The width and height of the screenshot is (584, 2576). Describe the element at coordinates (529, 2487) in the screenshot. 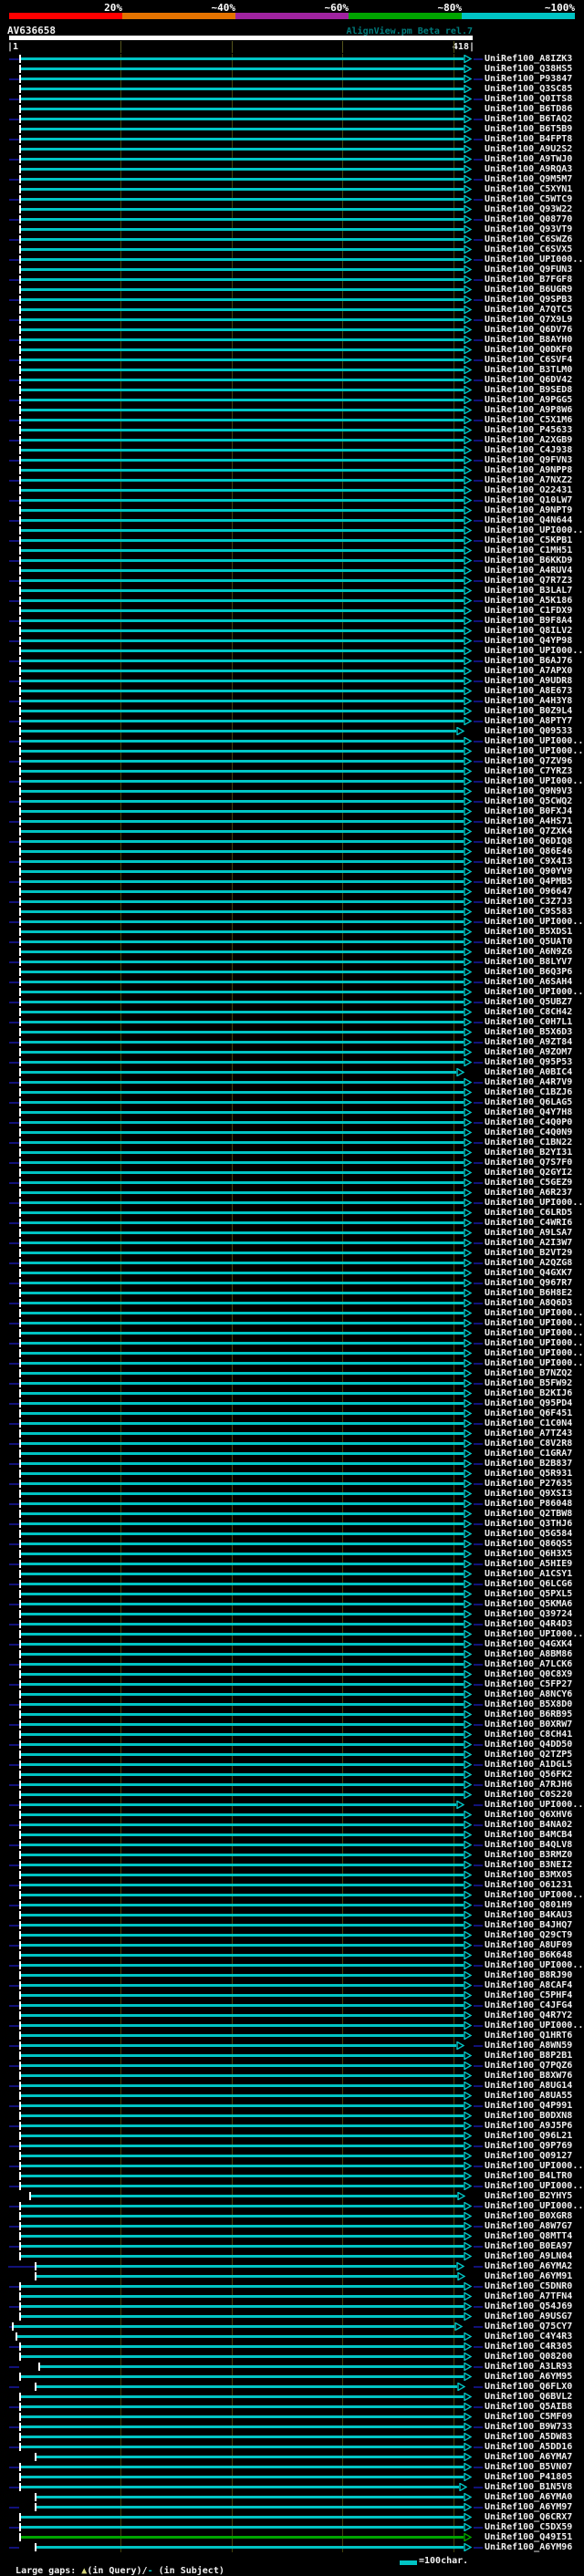

I see `hit-label: UniRef100_B1N5V8` at that location.